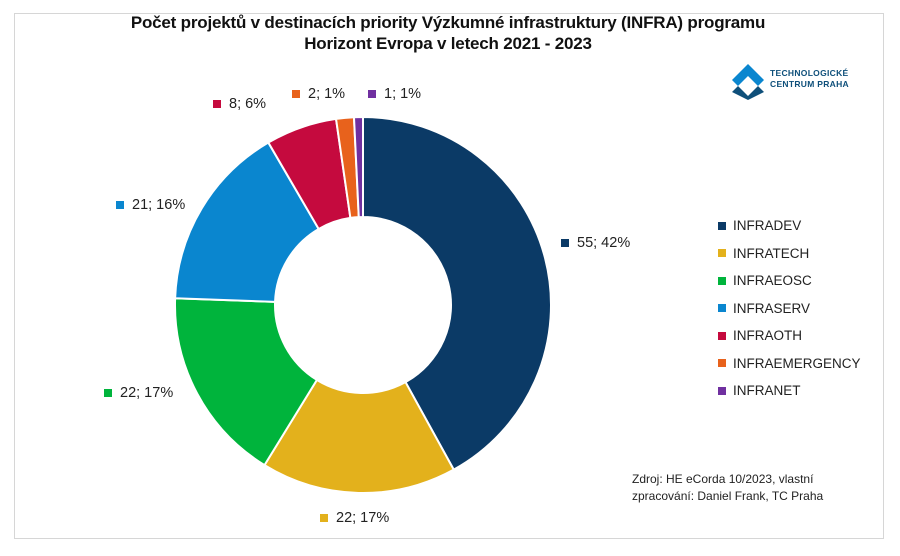 This screenshot has width=900, height=556. I want to click on data-label-infraserv: 21; 16%, so click(150, 205).